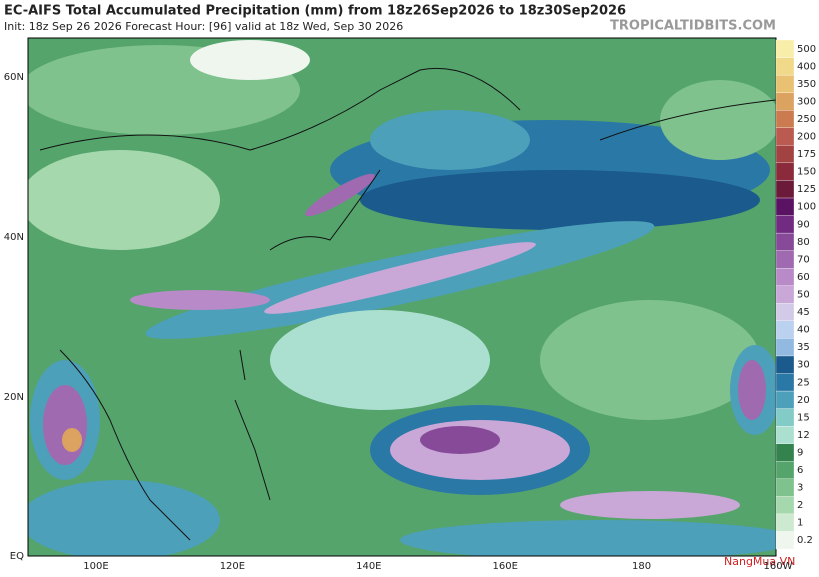 The height and width of the screenshot is (577, 819). I want to click on colorbar-label: 300, so click(806, 101).